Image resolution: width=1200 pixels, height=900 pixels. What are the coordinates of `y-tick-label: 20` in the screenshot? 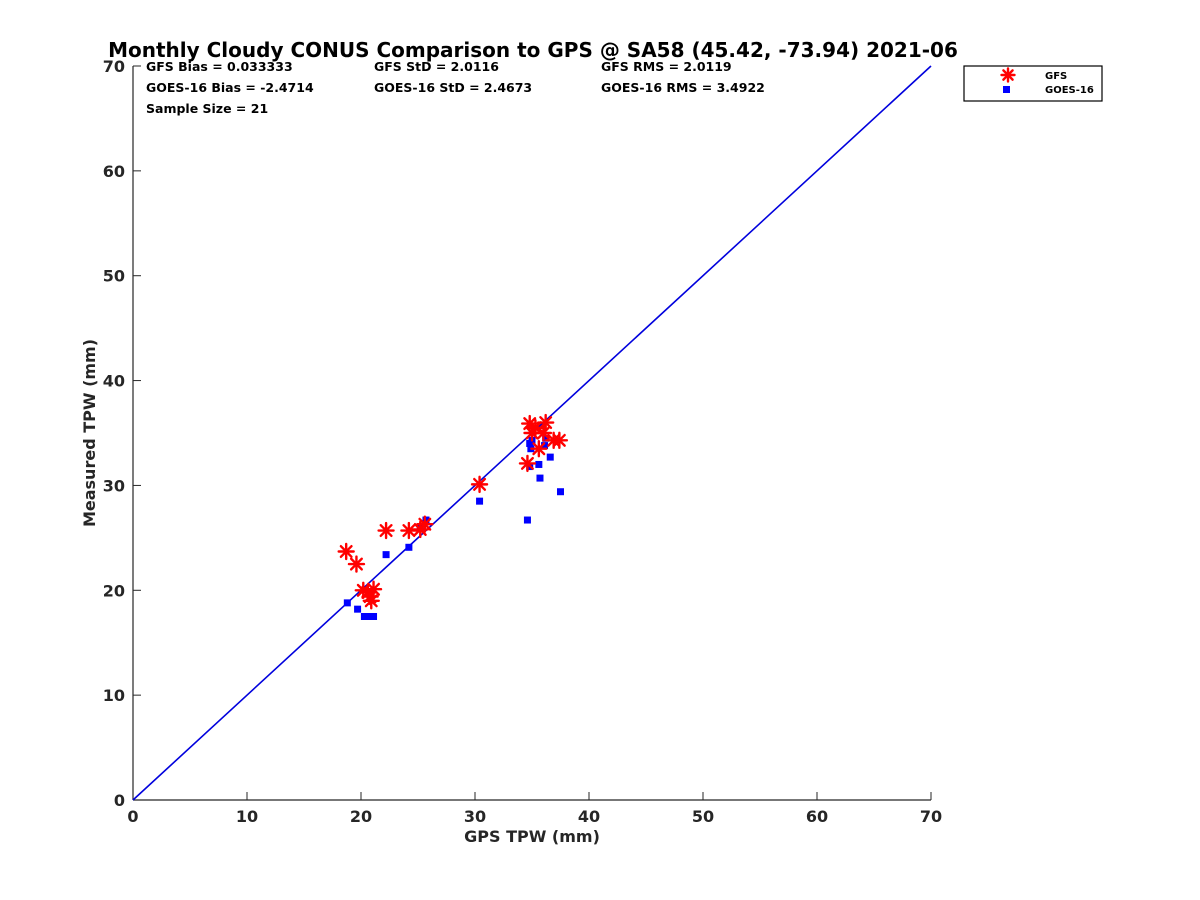 It's located at (114, 590).